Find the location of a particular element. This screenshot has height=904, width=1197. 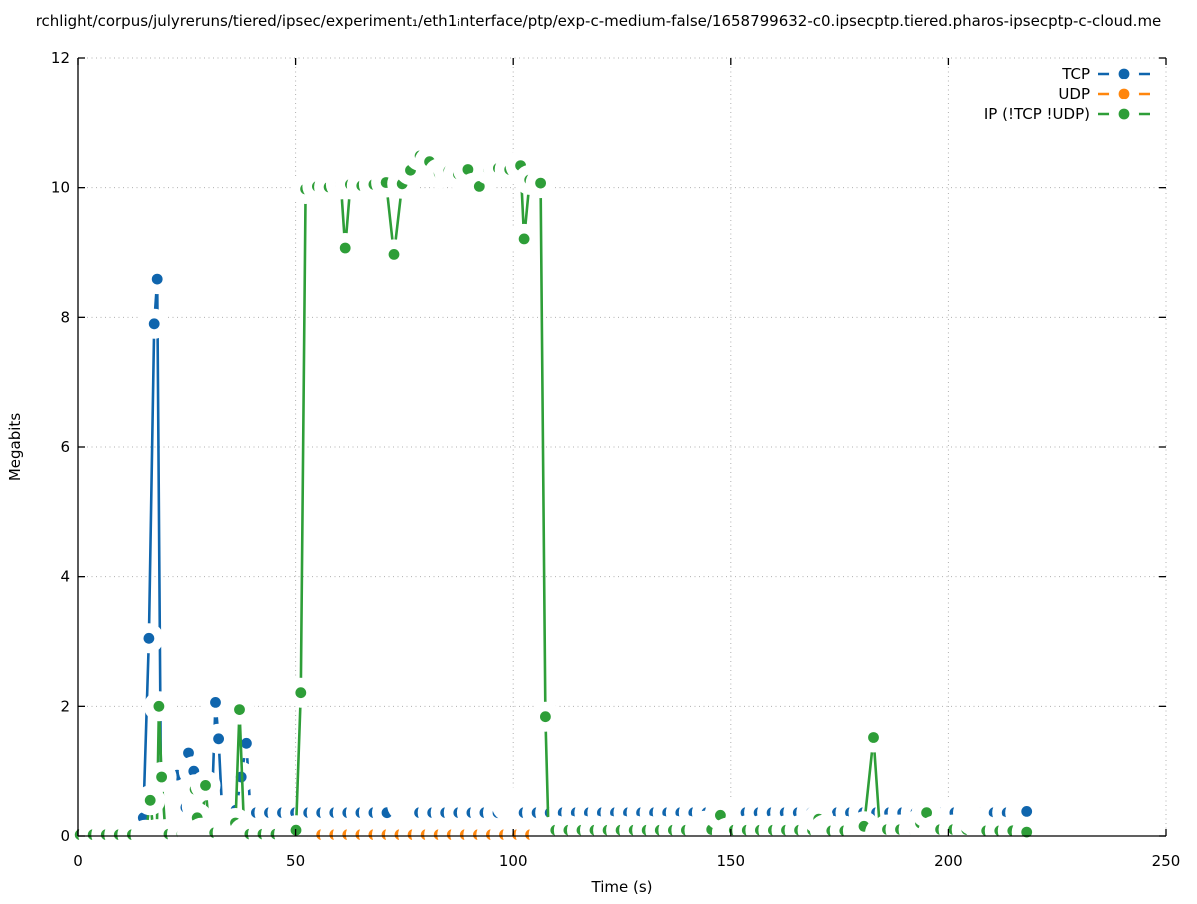

x-tick-label: 50 is located at coordinates (295, 861).